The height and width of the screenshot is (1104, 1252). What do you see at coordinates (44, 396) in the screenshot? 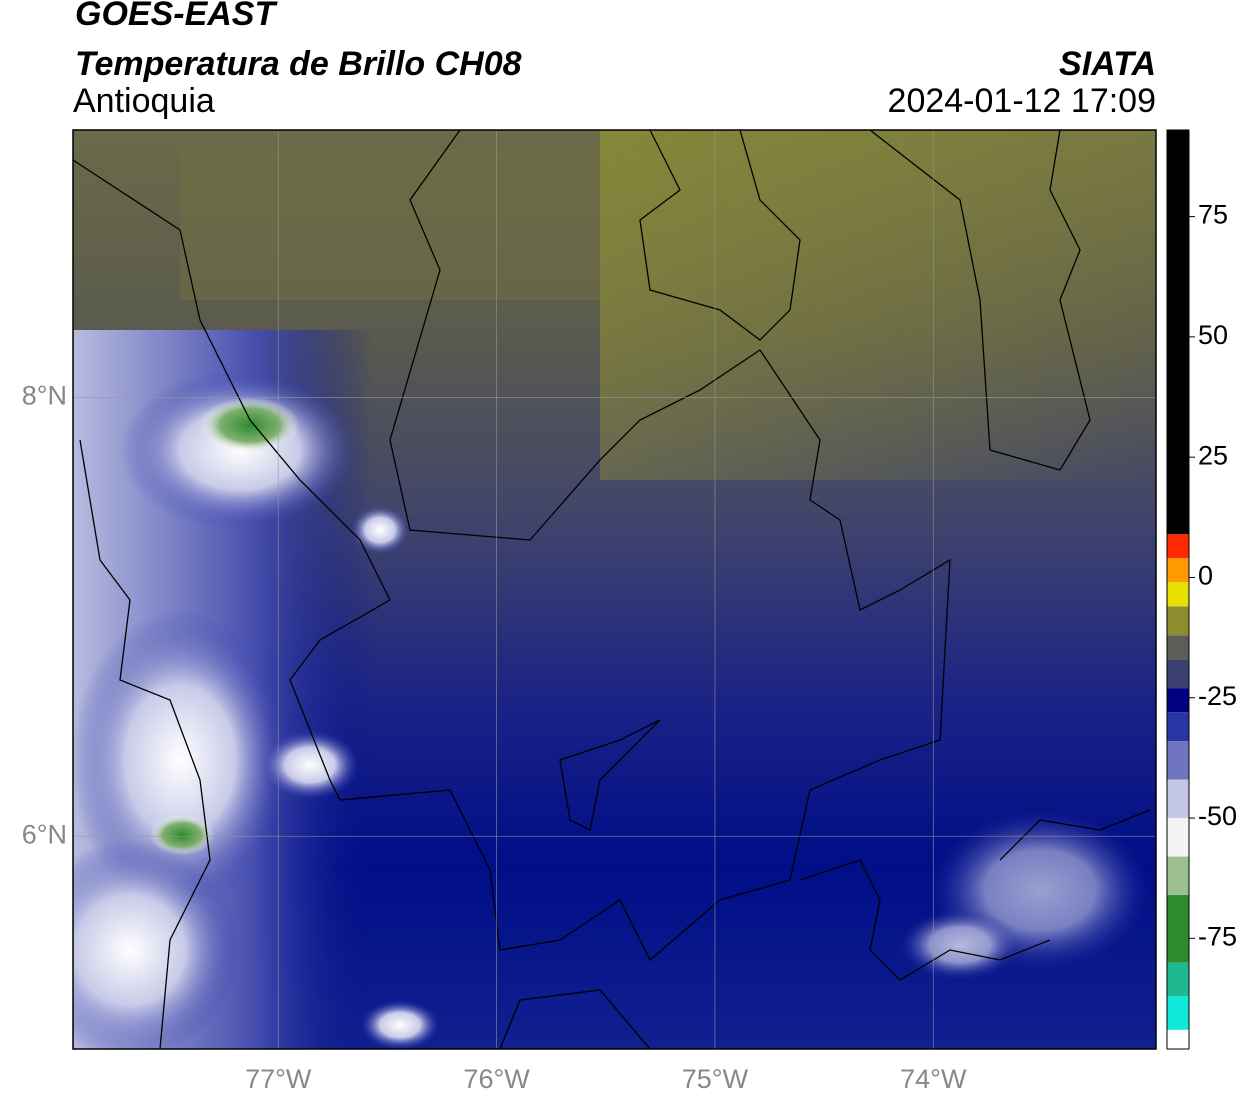
I see `y-tick-label: 8°N` at bounding box center [44, 396].